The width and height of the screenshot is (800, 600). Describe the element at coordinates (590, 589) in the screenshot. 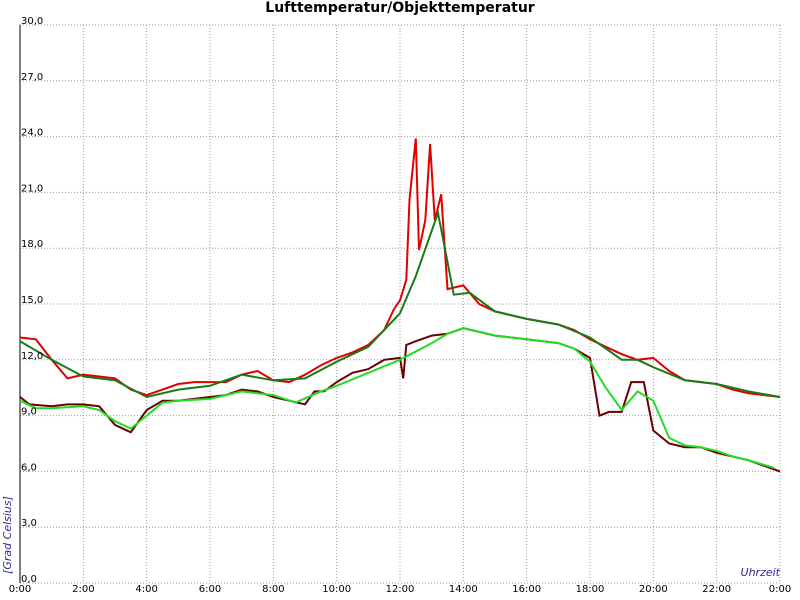

I see `x-tick-label: 18:00` at that location.